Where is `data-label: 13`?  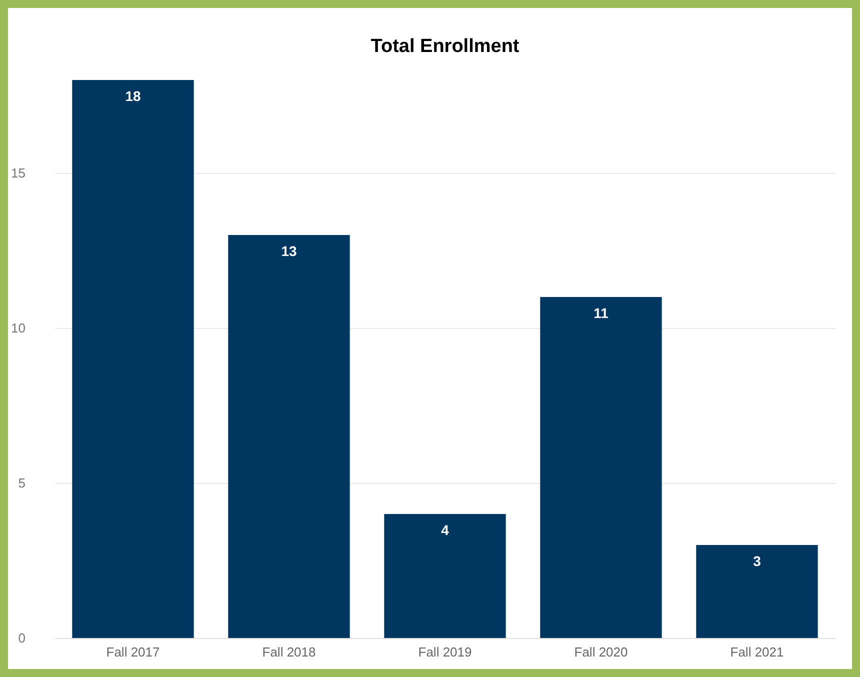
data-label: 13 is located at coordinates (289, 251).